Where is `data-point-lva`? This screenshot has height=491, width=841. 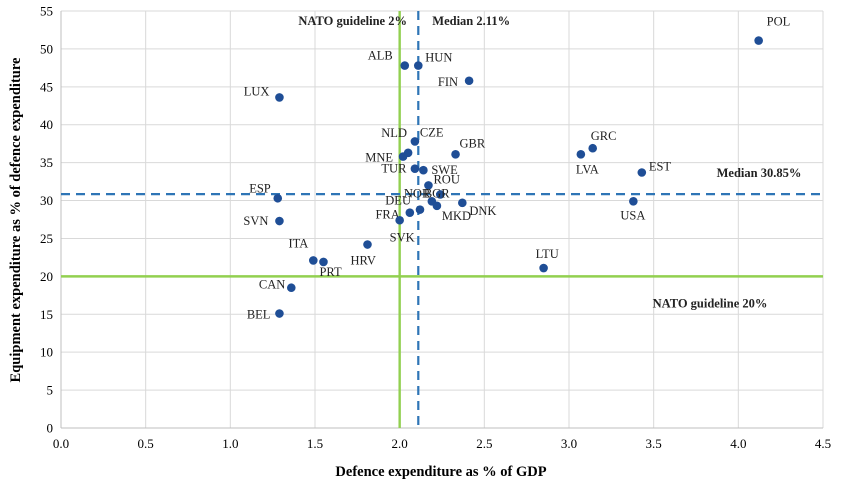
data-point-lva is located at coordinates (581, 154).